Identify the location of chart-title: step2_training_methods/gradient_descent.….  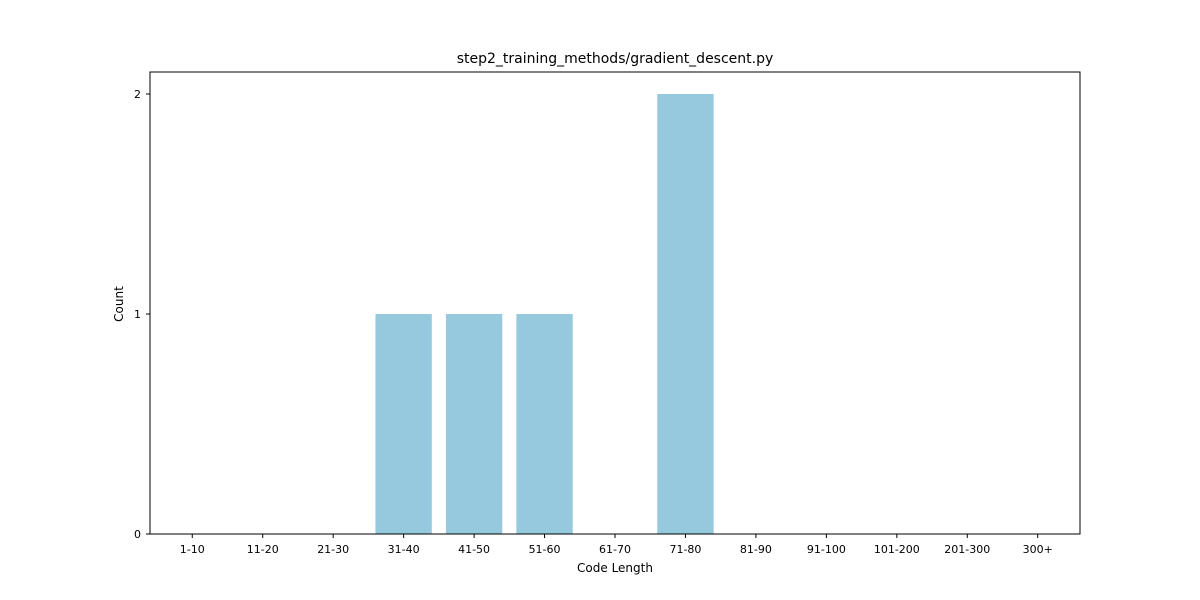
(615, 59).